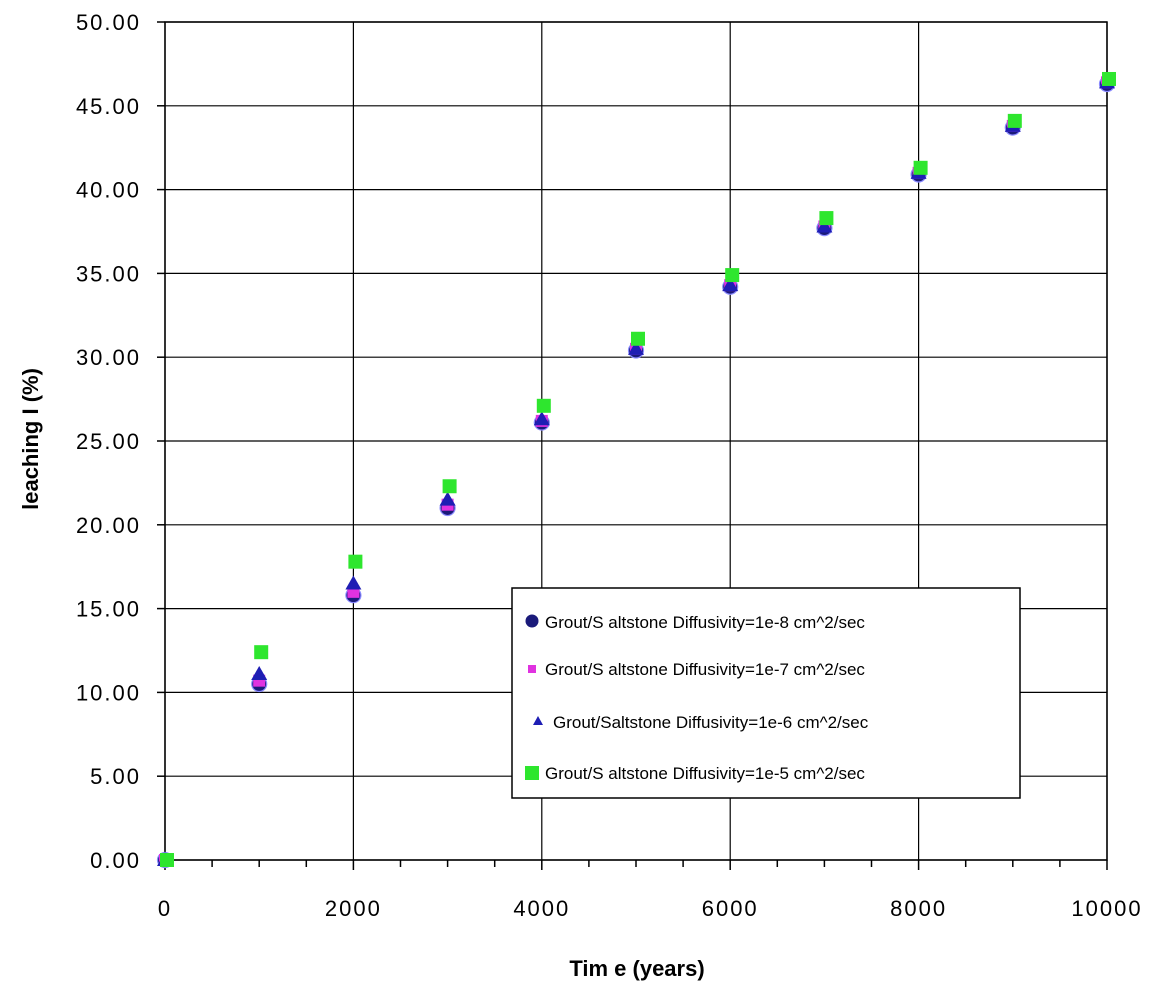  I want to click on y-tick-label: 25.00, so click(108, 441).